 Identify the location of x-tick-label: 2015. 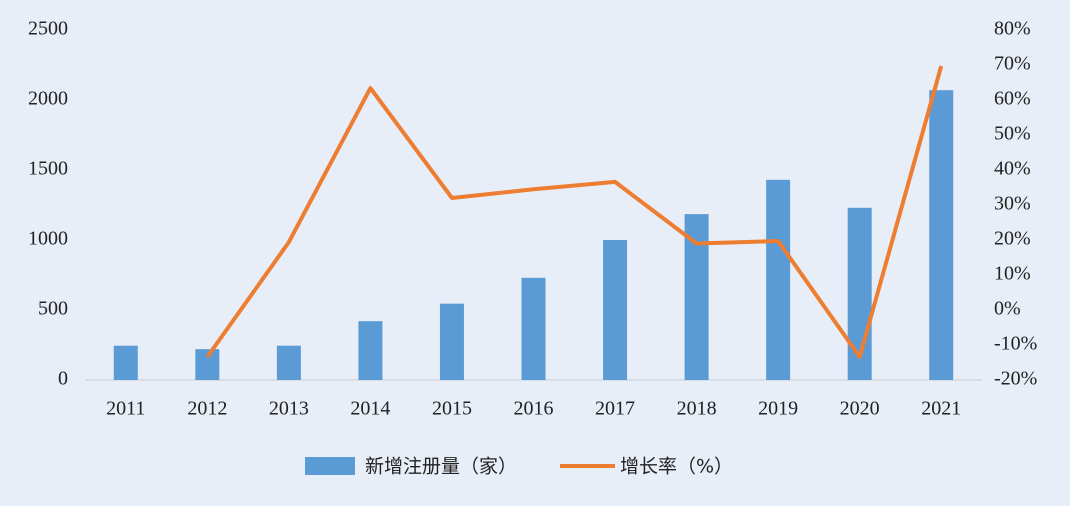
(452, 409).